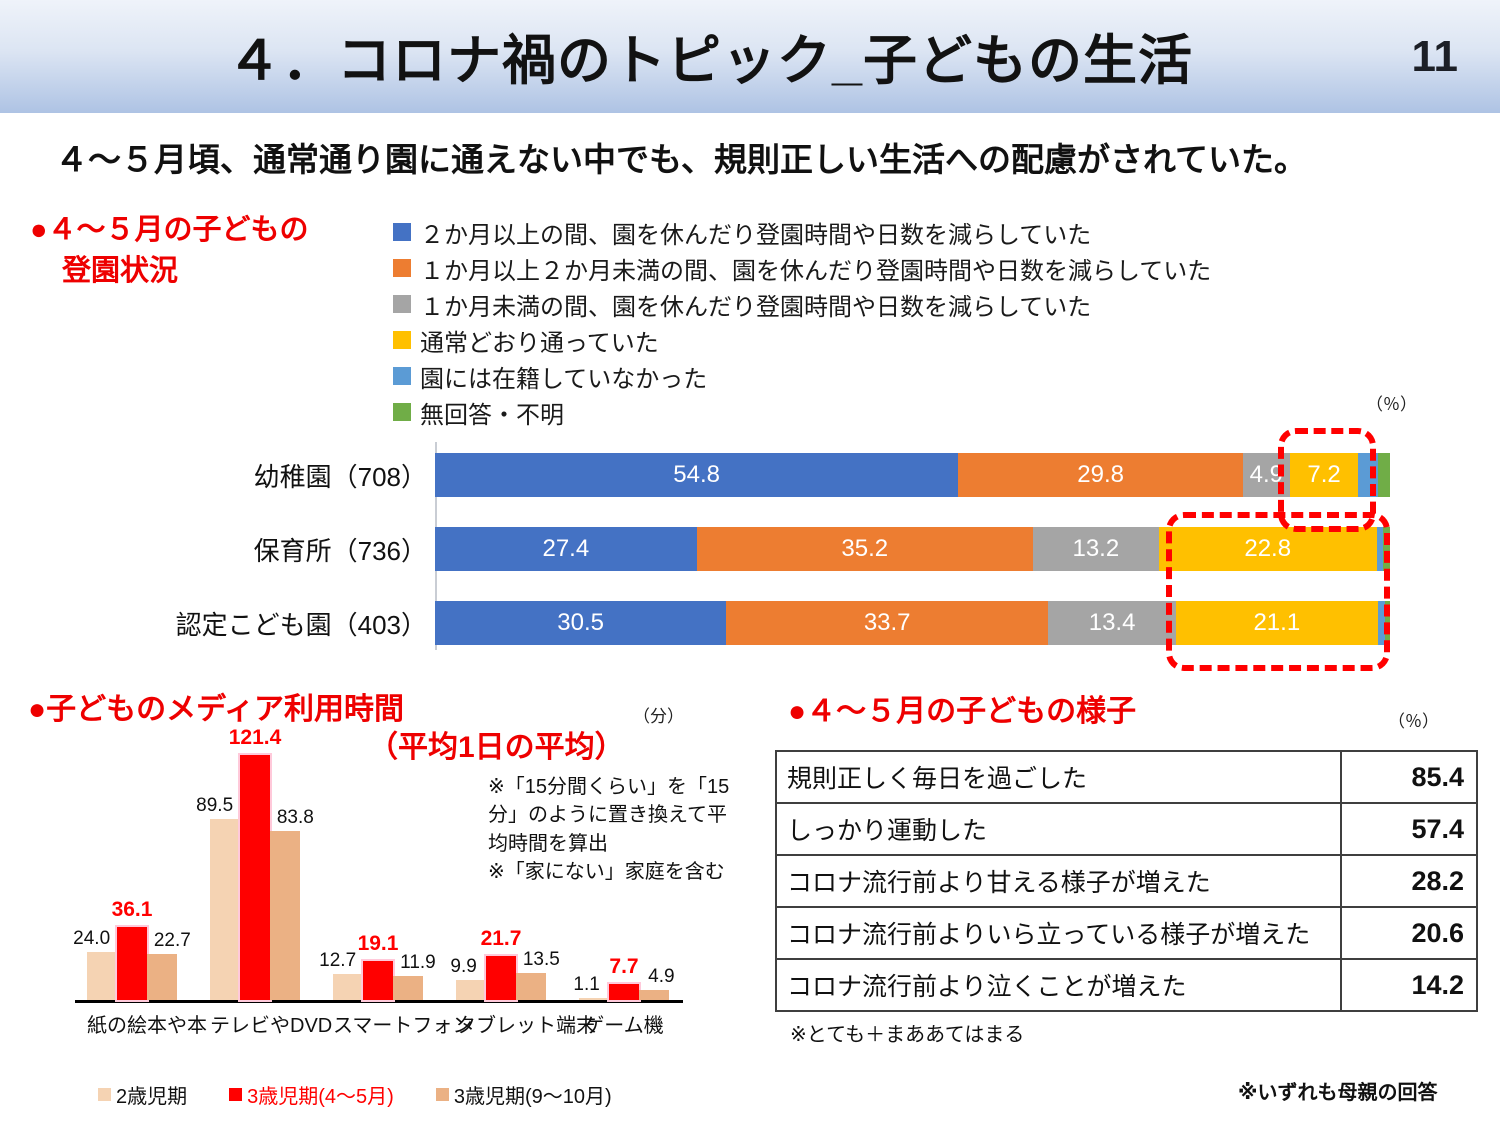 The image size is (1500, 1125). What do you see at coordinates (501, 963) in the screenshot?
I see `media-bar: 21.7` at bounding box center [501, 963].